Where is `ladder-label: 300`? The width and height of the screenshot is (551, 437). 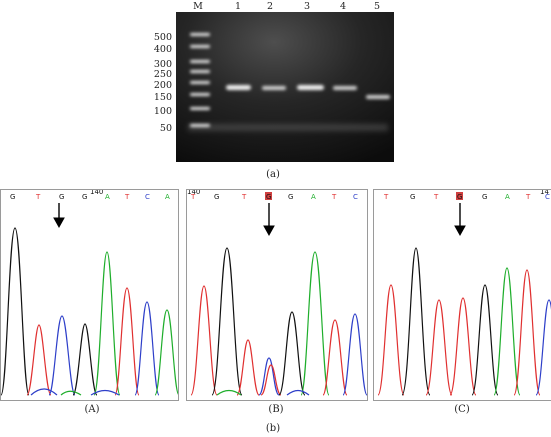
ladder-label: 300 is located at coordinates (162, 64).